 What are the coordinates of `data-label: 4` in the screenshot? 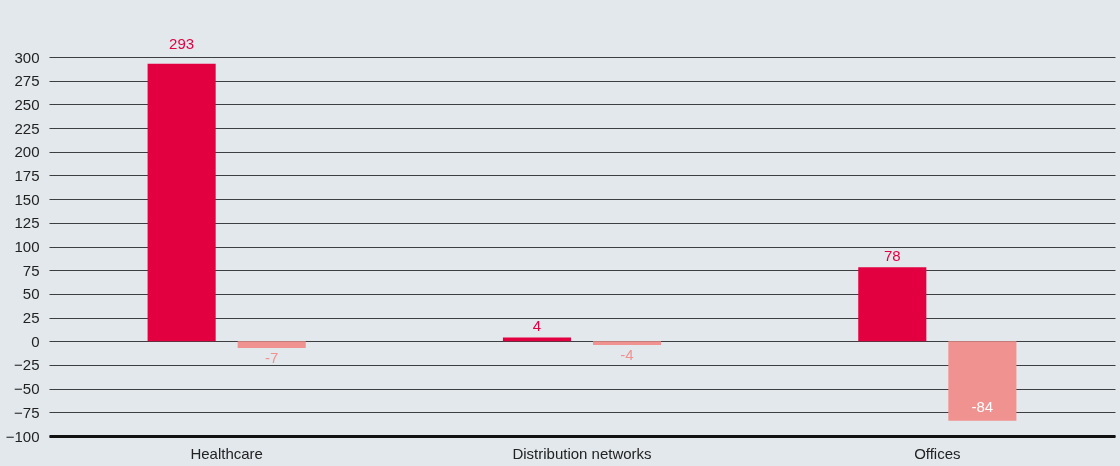 It's located at (537, 326).